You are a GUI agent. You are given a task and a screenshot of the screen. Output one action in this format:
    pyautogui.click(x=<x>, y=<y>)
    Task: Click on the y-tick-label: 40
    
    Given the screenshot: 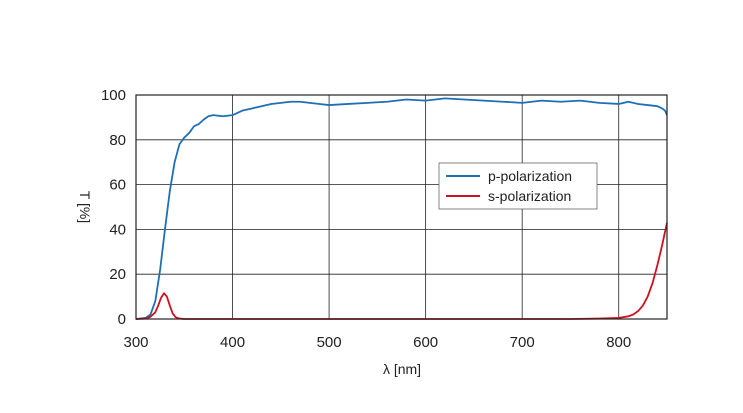 What is the action you would take?
    pyautogui.click(x=117, y=229)
    